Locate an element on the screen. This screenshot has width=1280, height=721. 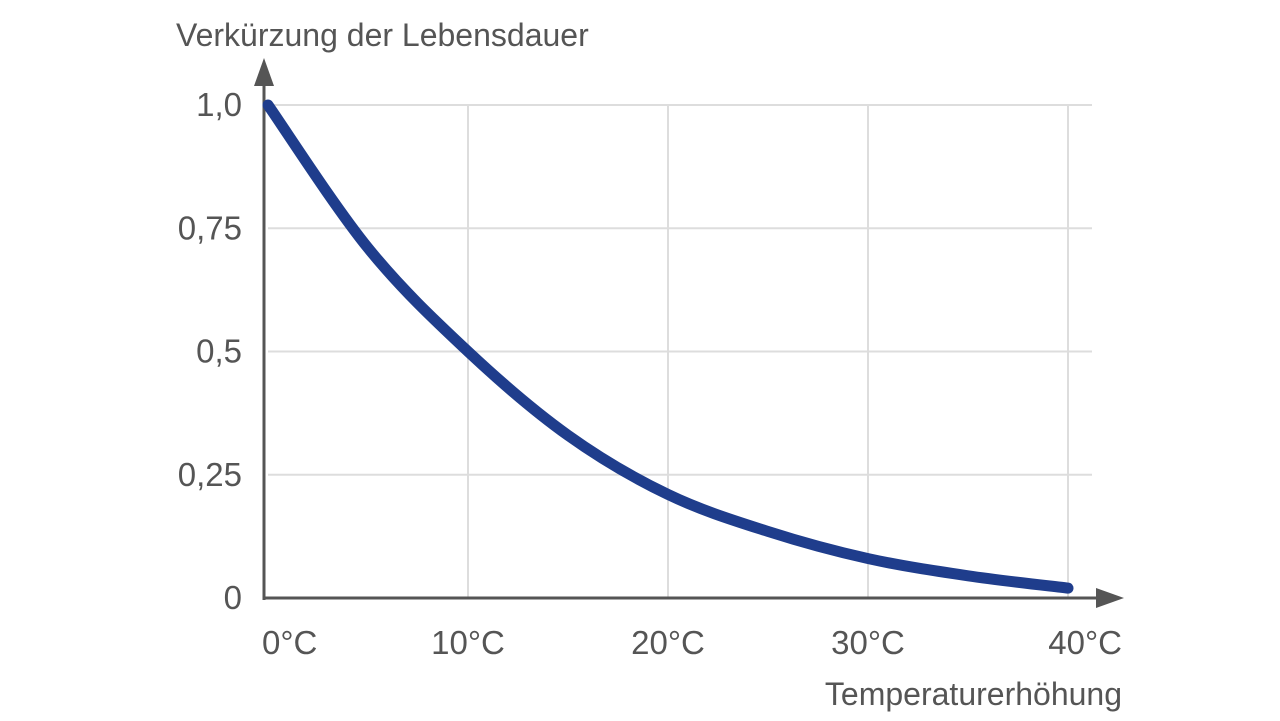
y-tick-label: 0,5 is located at coordinates (219, 351).